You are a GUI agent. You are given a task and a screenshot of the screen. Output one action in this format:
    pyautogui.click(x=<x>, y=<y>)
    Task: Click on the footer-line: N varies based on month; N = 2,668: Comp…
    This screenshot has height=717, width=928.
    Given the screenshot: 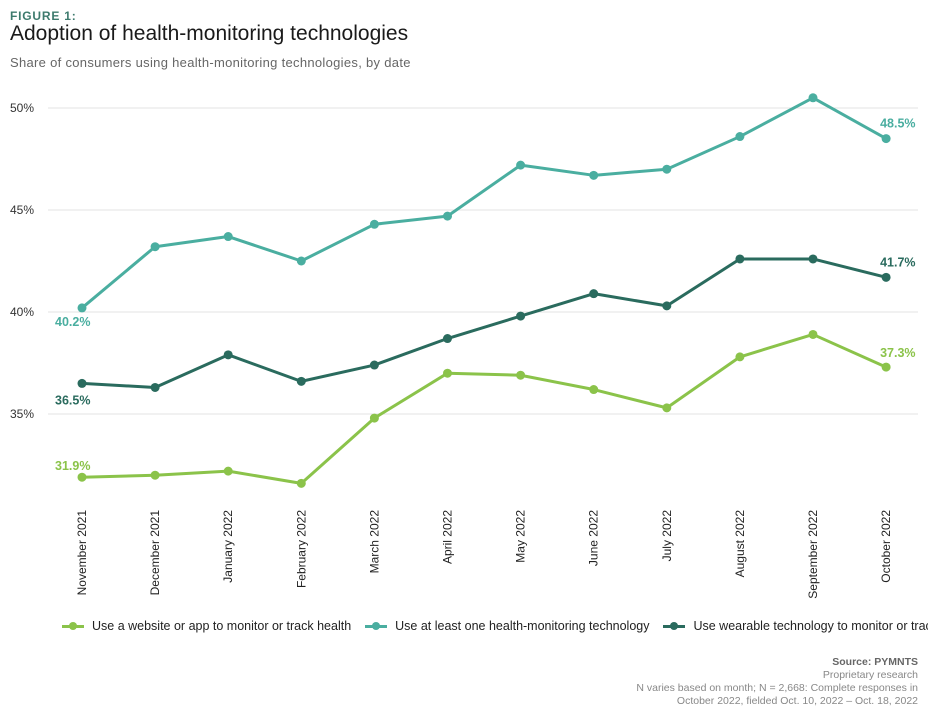 What is the action you would take?
    pyautogui.click(x=777, y=688)
    